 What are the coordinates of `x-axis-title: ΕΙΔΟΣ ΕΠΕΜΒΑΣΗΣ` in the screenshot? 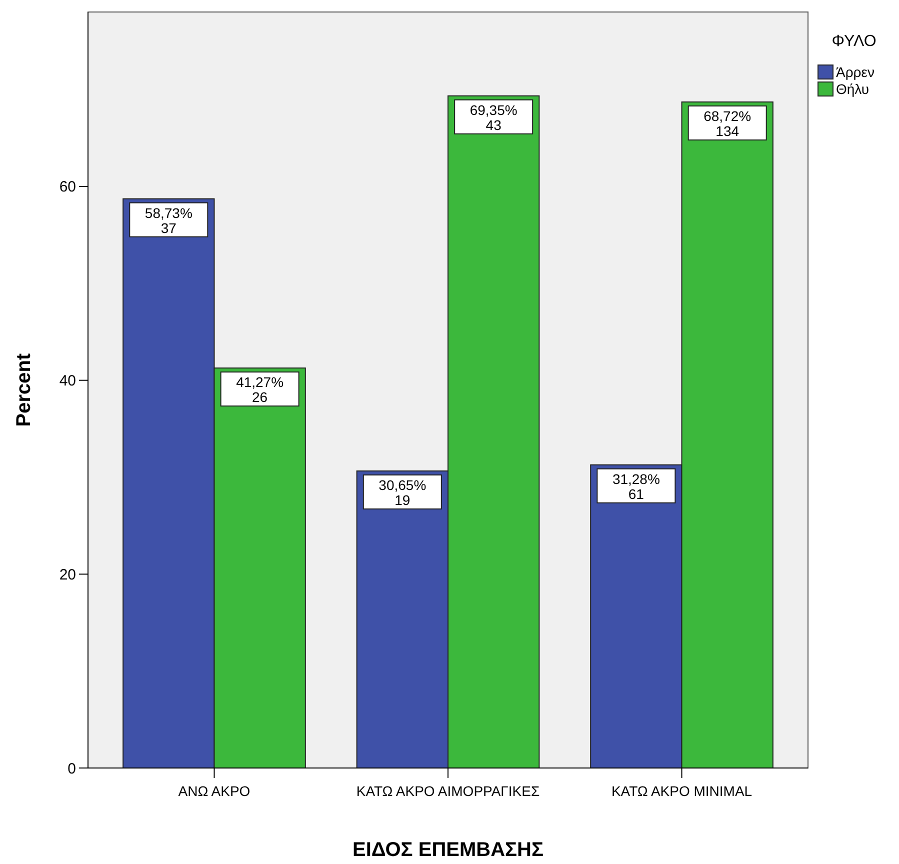 It's located at (448, 850).